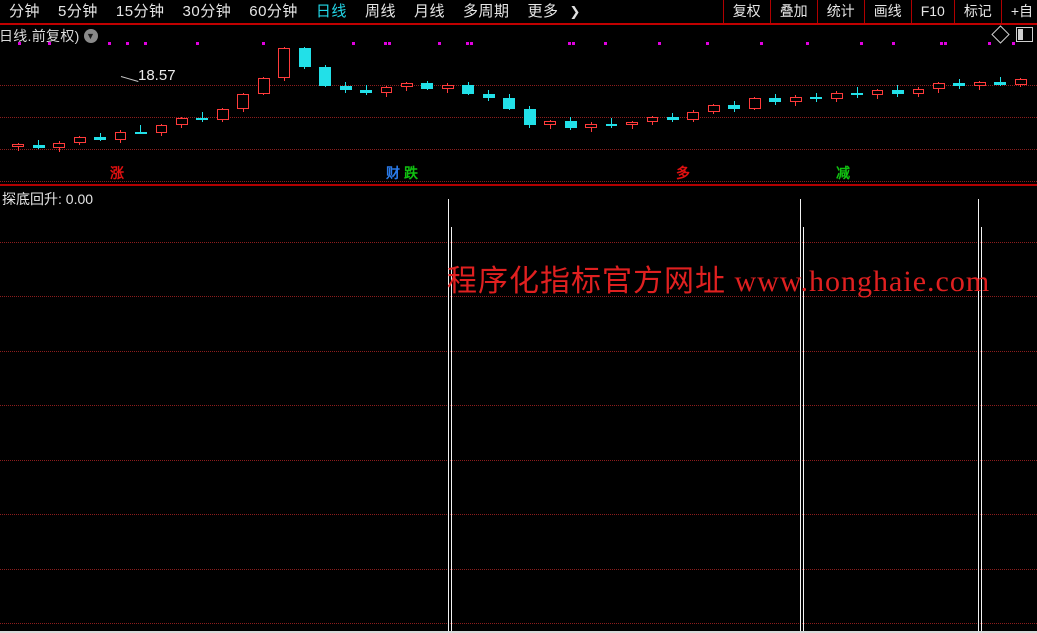 Image resolution: width=1037 pixels, height=633 pixels. What do you see at coordinates (25, 11) in the screenshot?
I see `period-tab-0: 分钟` at bounding box center [25, 11].